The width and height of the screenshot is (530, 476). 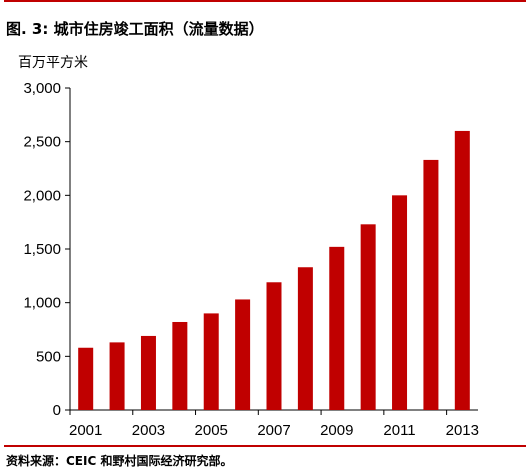 I want to click on bar-2004, so click(x=180, y=365).